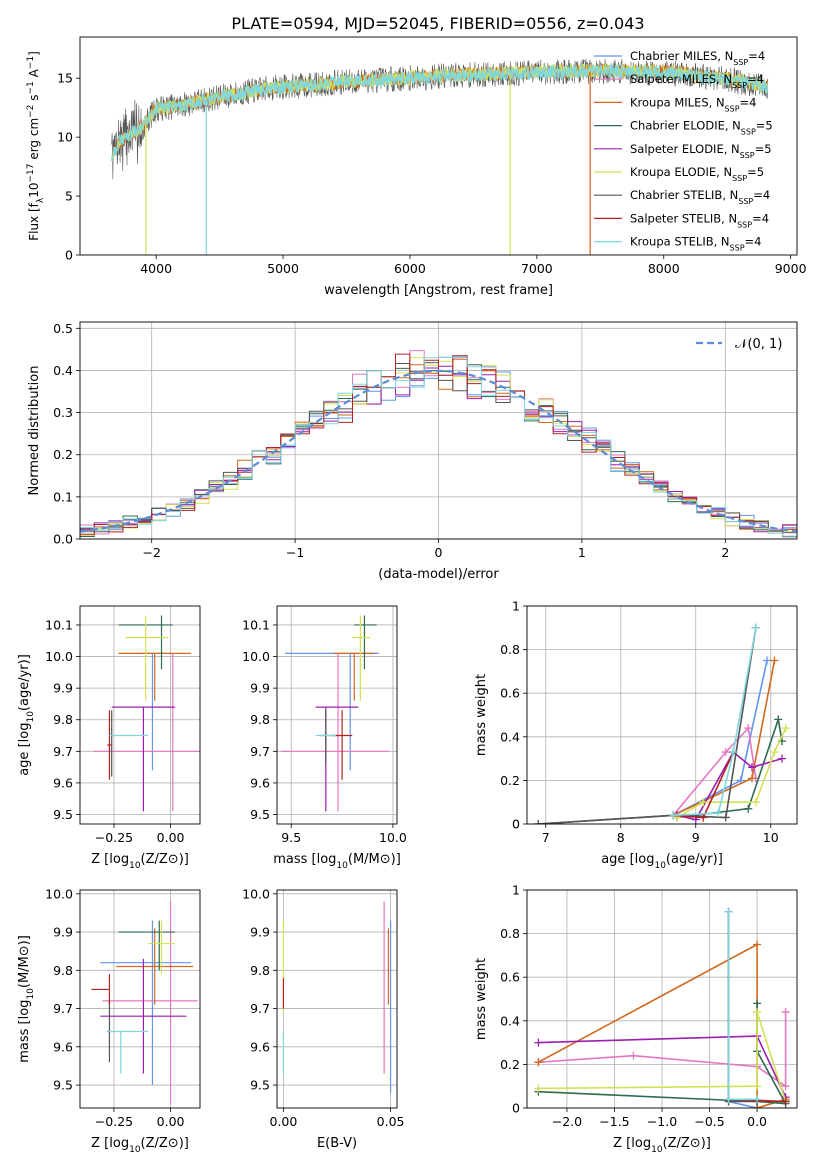 This screenshot has width=819, height=1170. What do you see at coordinates (510, 693) in the screenshot?
I see `y-tick-label: 0.6` at bounding box center [510, 693].